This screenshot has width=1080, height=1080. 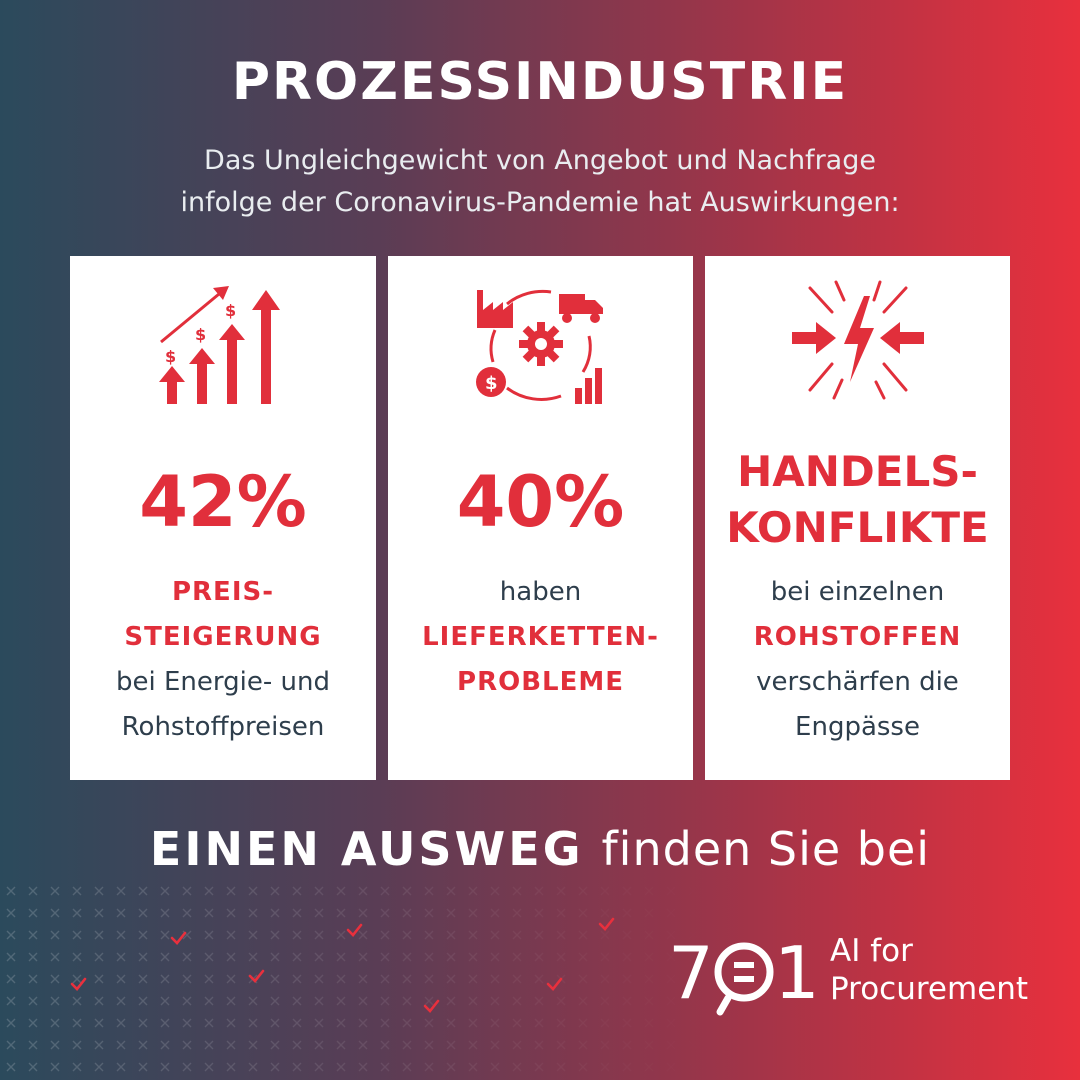 I want to click on company-logo: 7 1 AI for Procurement, so click(x=868, y=973).